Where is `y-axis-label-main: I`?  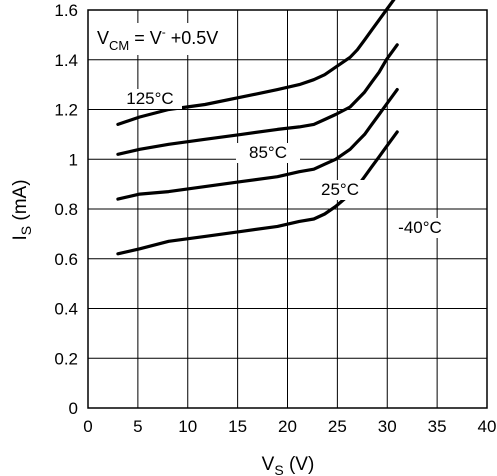
y-axis-label-main: I is located at coordinates (20, 237).